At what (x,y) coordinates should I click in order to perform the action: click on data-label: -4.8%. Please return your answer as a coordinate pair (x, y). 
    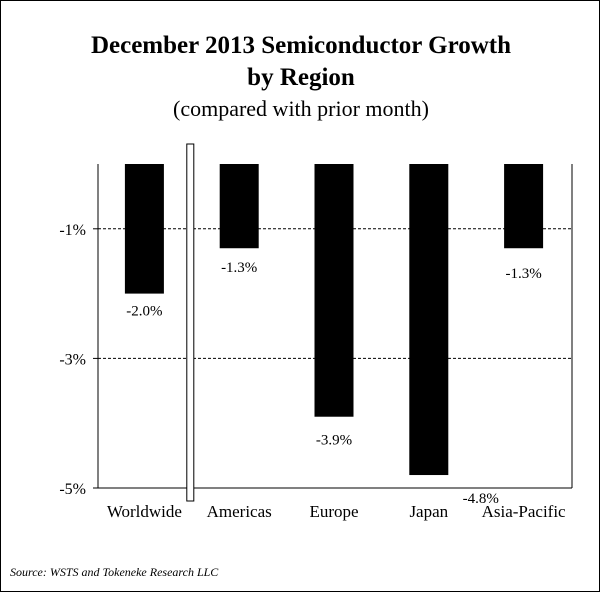
    Looking at the image, I should click on (481, 499).